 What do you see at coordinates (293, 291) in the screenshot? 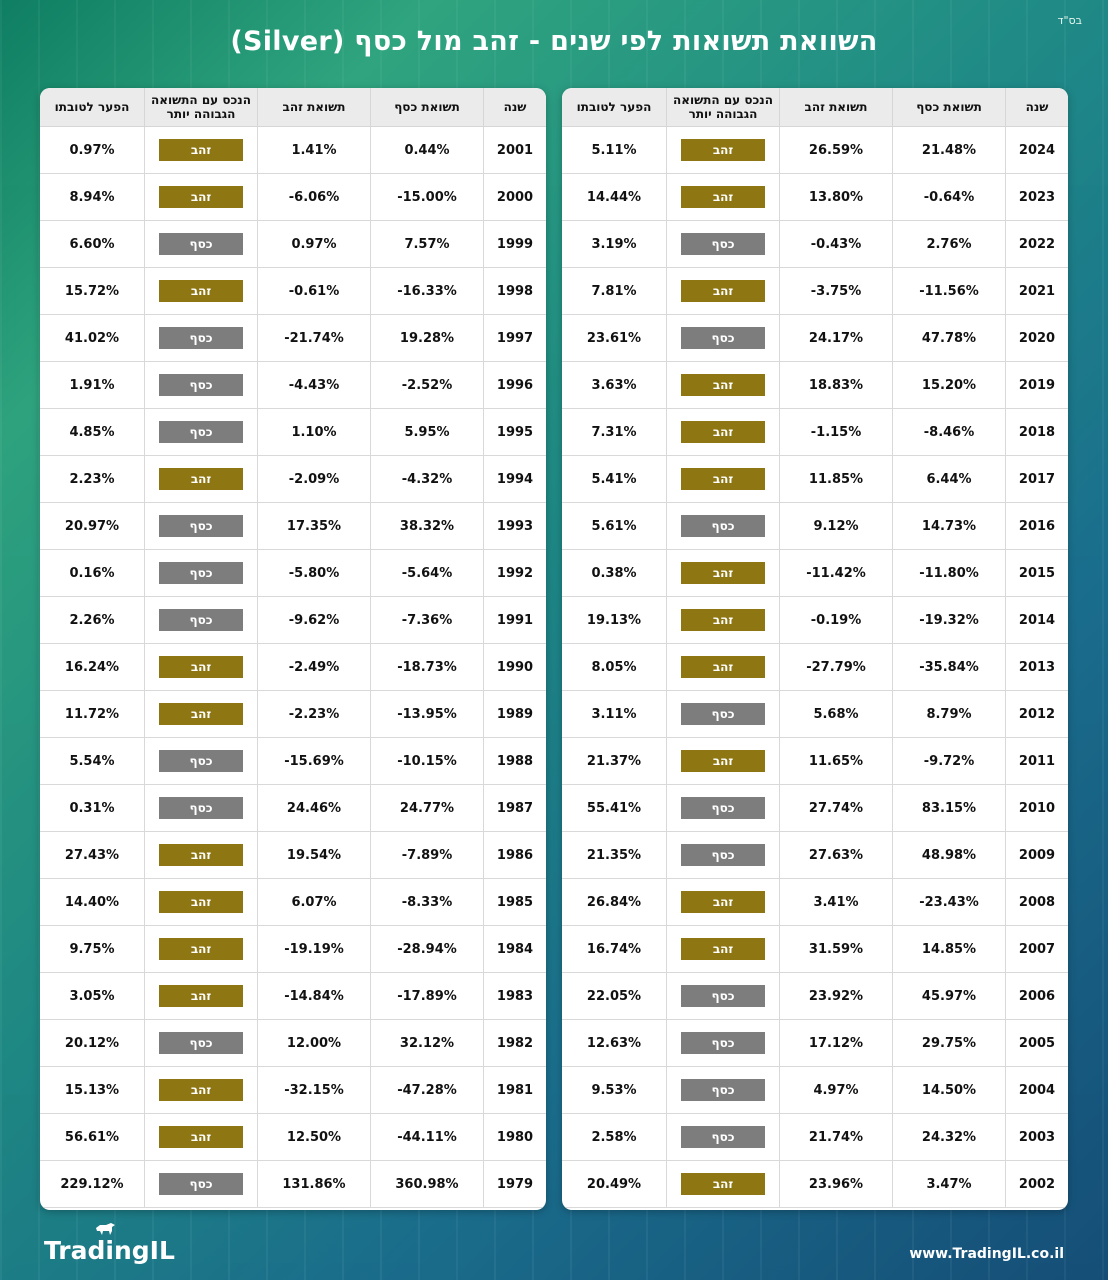
I see `table-row: 1998 -16.33% -0.61% זהב 15.72%` at bounding box center [293, 291].